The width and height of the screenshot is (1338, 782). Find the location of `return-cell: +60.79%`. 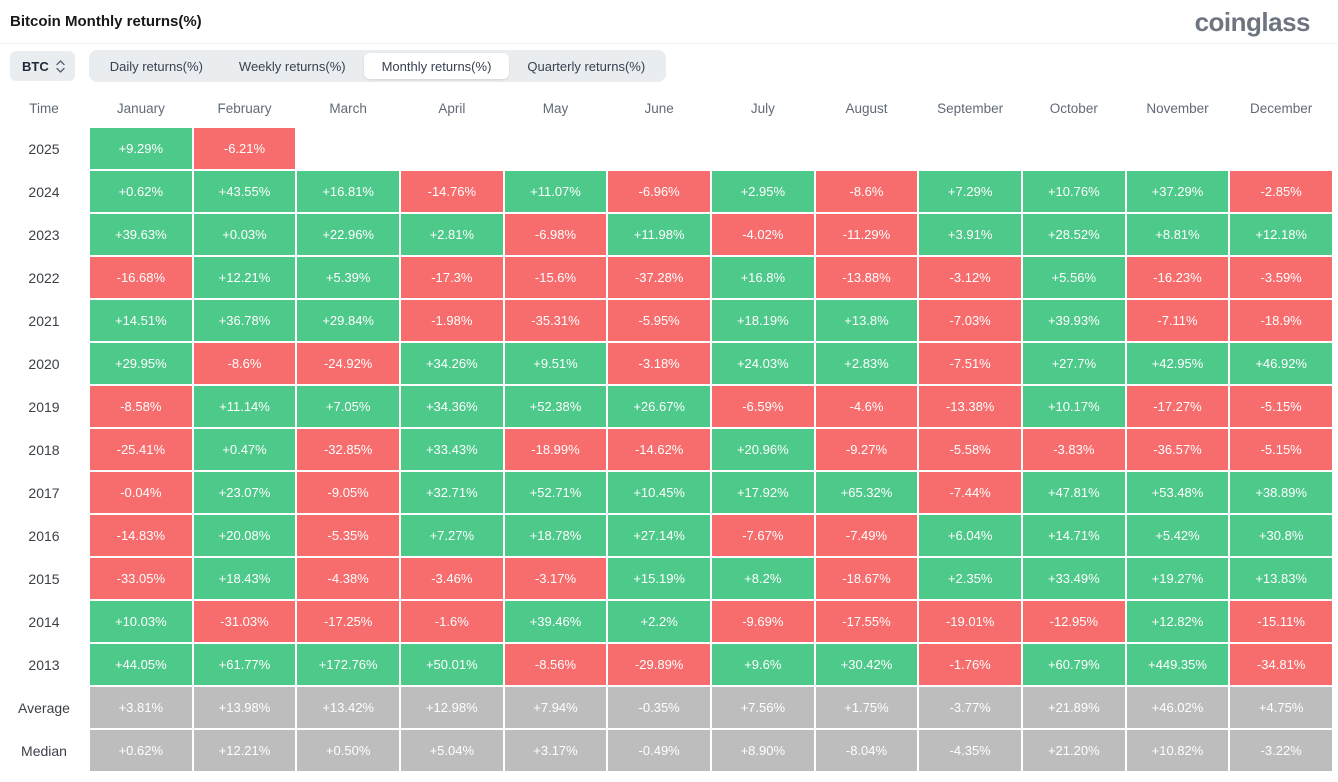

return-cell: +60.79% is located at coordinates (1073, 664).